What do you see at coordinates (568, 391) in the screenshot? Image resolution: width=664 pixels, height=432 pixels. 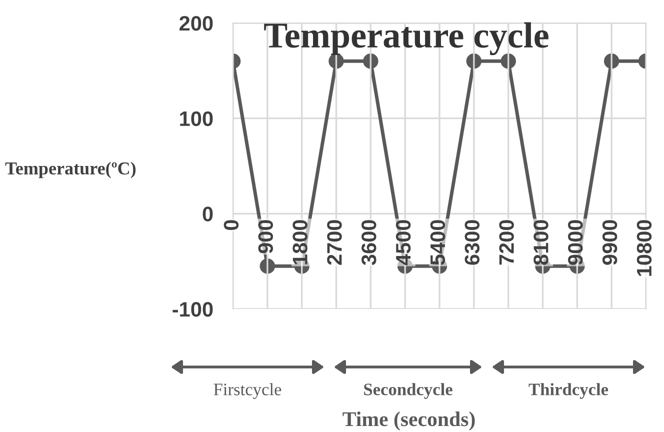 I see `text: Thirdcycle` at bounding box center [568, 391].